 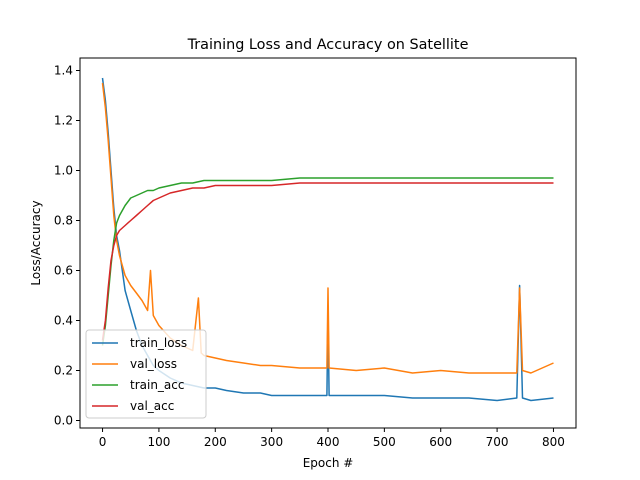 I want to click on y-tick-label: 0.4, so click(x=63, y=321).